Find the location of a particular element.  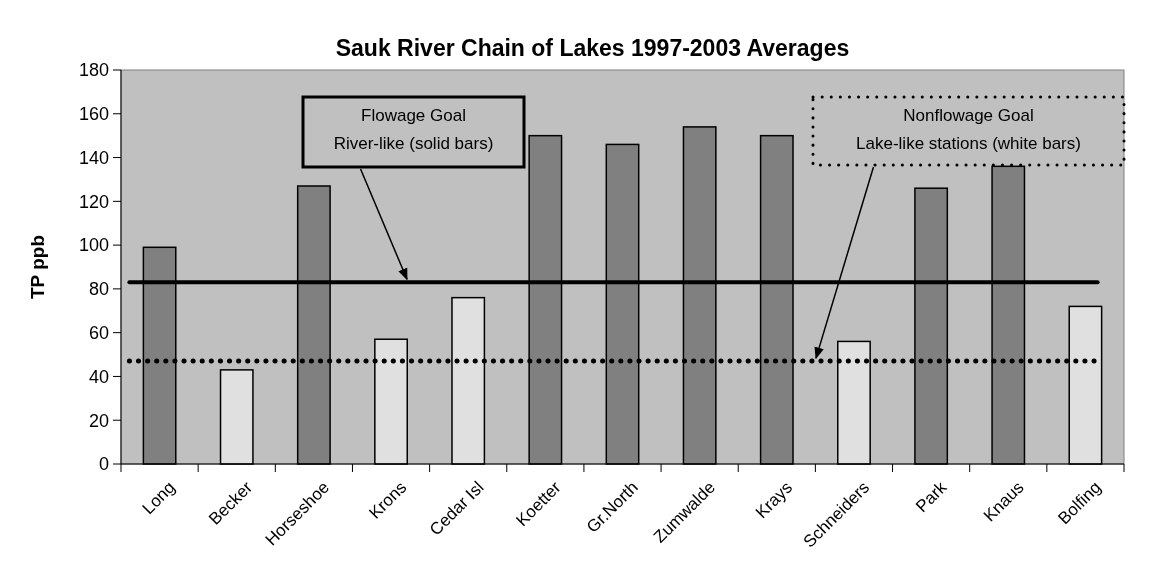

ref-line-label: Nonflowage Goal Lake-like stations (white bars) is located at coordinates (968, 129).